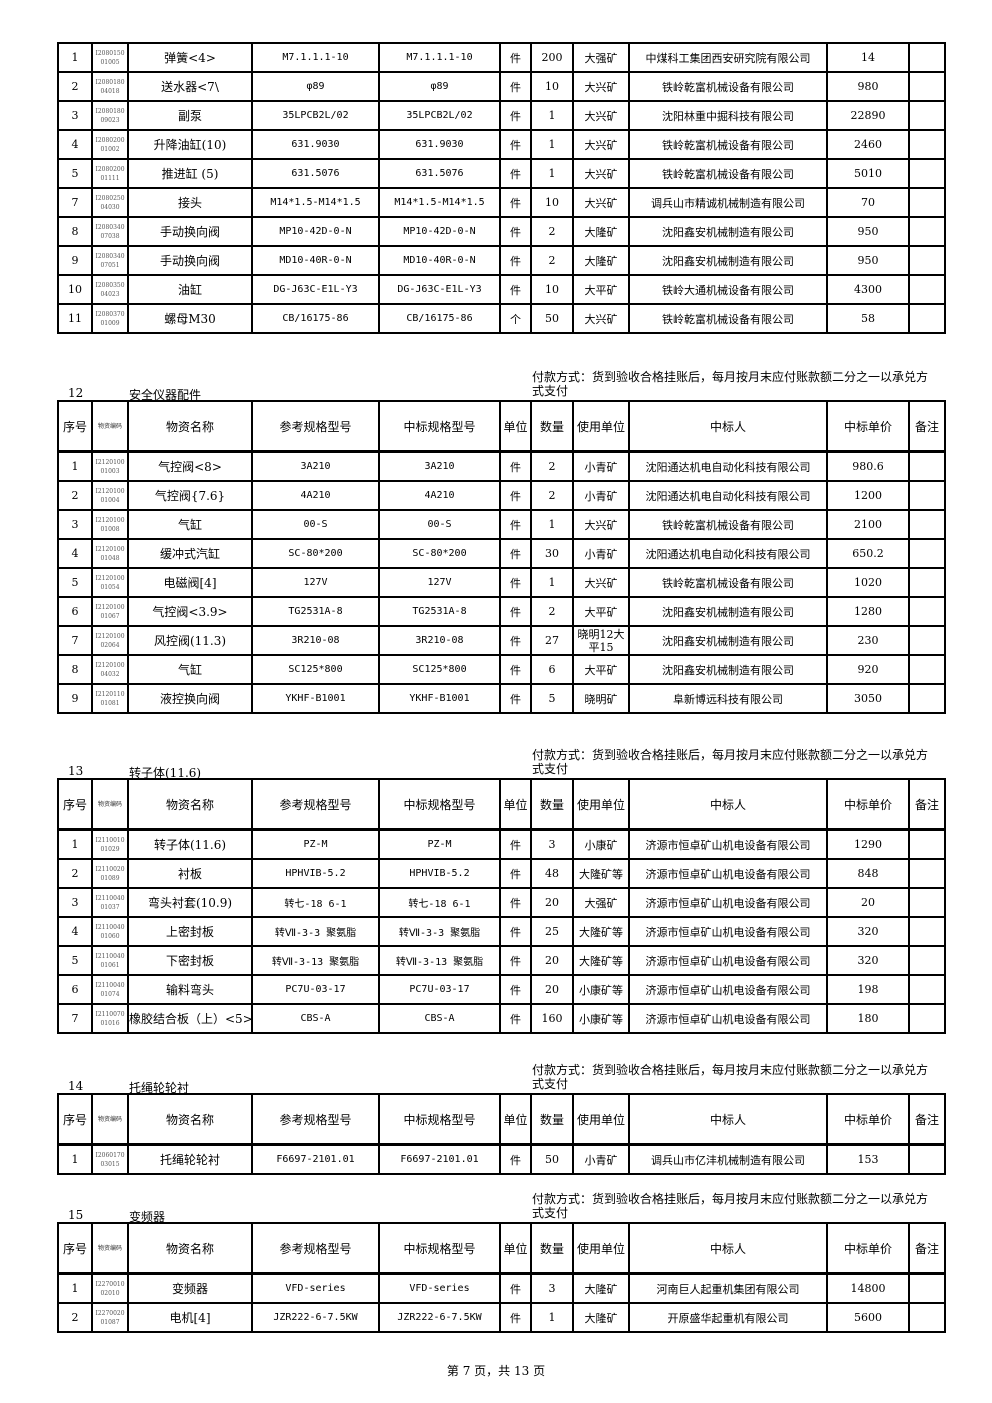 This screenshot has width=992, height=1403. Describe the element at coordinates (868, 466) in the screenshot. I see `cell-unit-price: 980.6` at that location.